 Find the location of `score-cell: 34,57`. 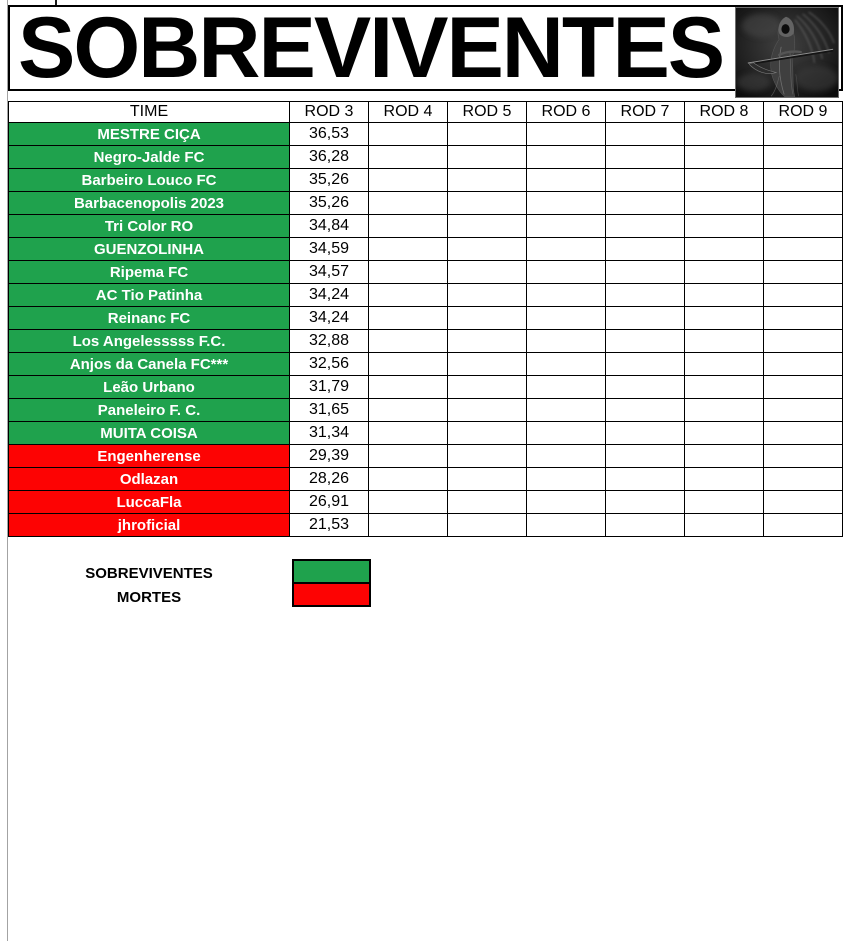

score-cell: 34,57 is located at coordinates (329, 272).